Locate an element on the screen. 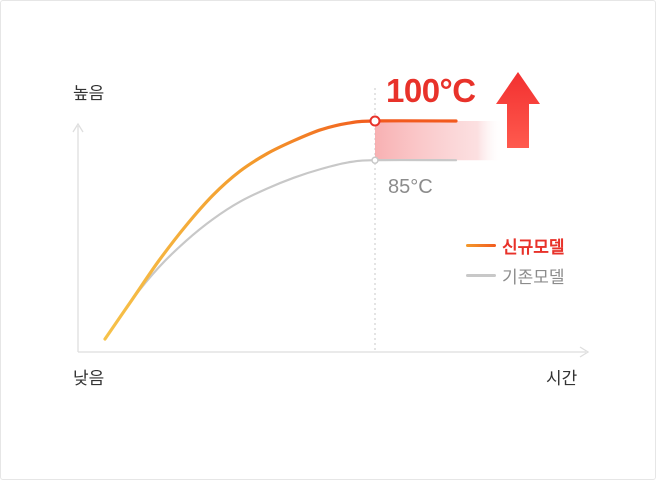  legend-item-new-model: 신규모델 is located at coordinates (515, 245).